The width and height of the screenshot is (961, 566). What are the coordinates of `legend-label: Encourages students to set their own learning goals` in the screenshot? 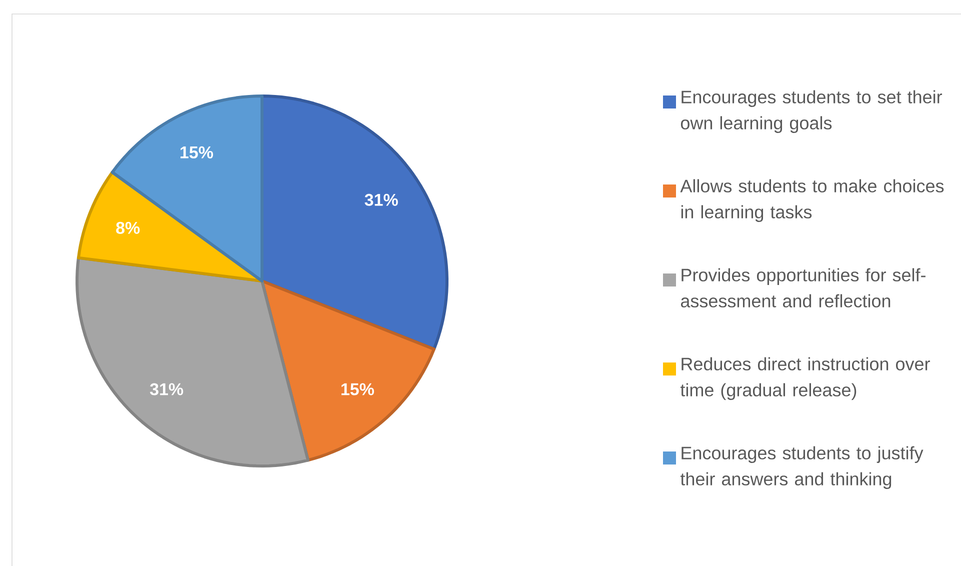 It's located at (811, 111).